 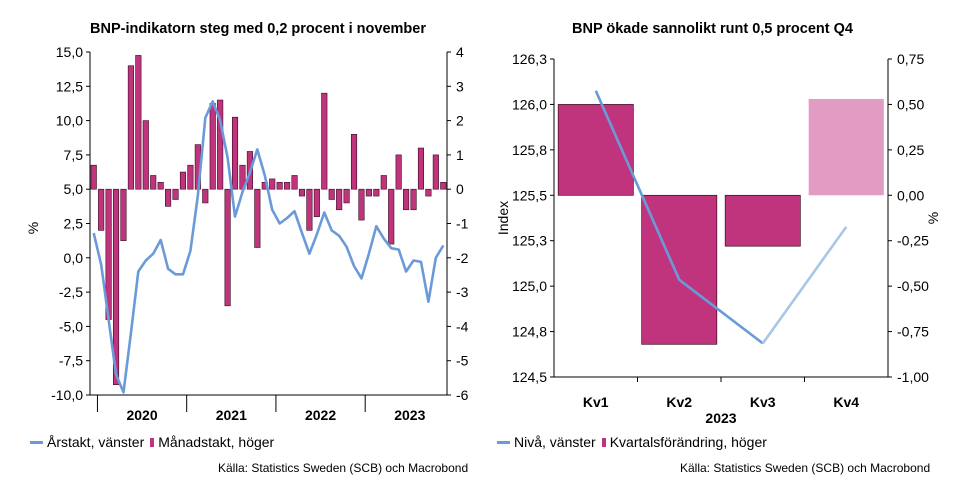 I want to click on y-right-tick-label: 0, so click(x=460, y=189).